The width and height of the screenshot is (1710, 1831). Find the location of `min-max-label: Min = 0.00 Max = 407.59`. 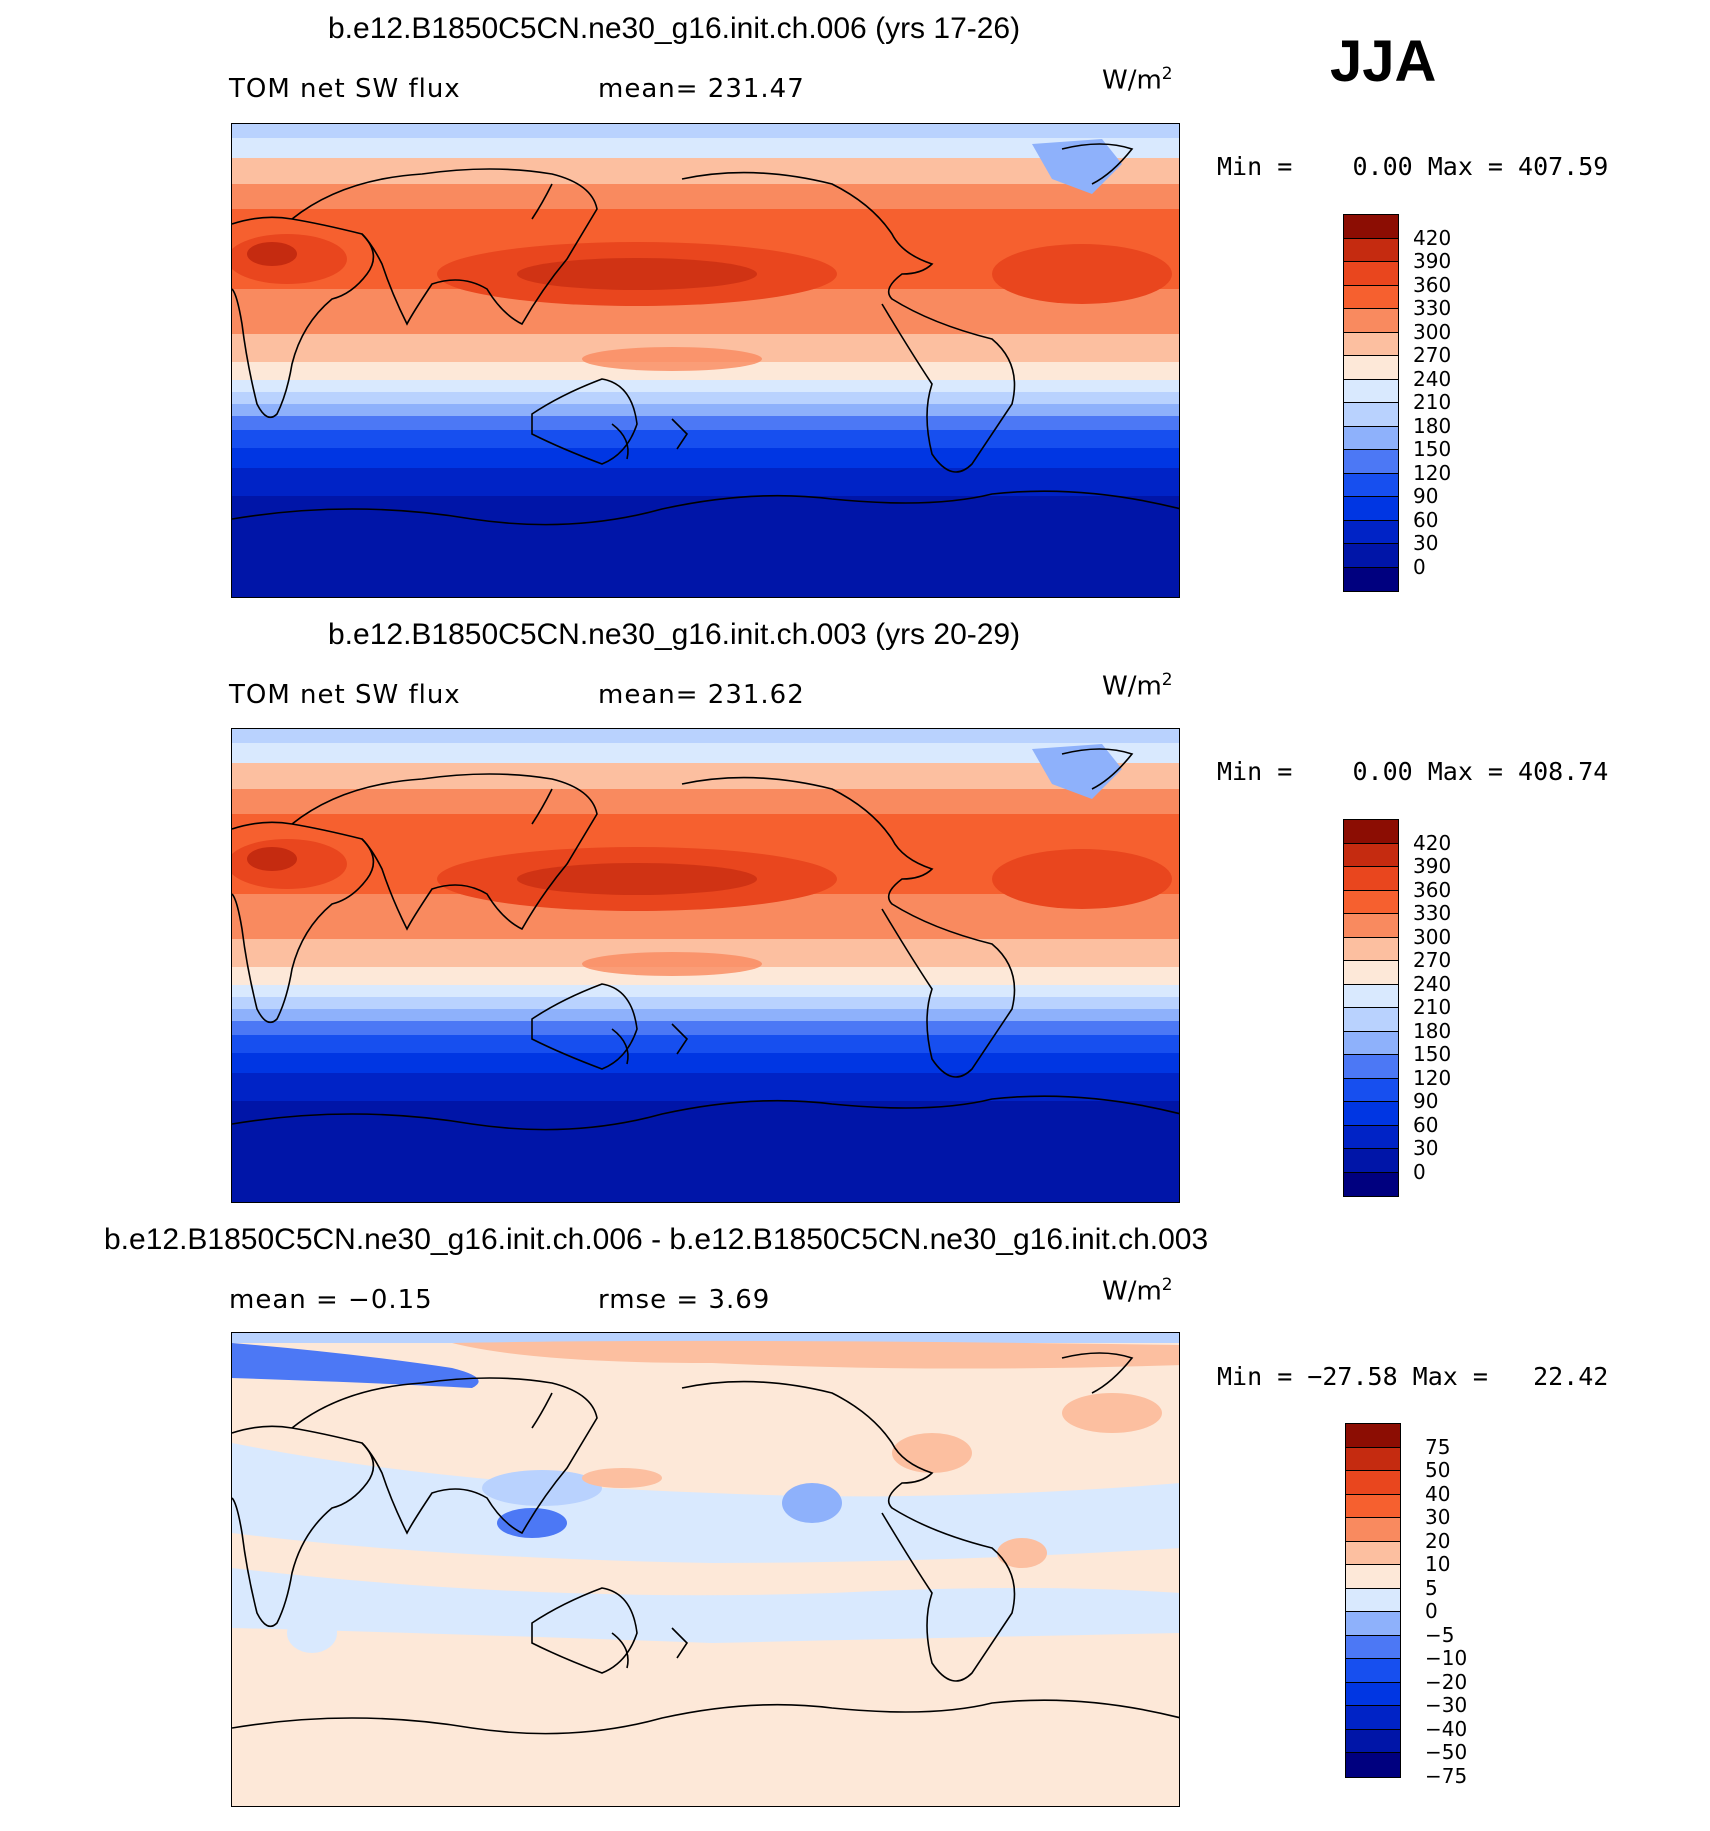

min-max-label: Min = 0.00 Max = 407.59 is located at coordinates (1413, 166).